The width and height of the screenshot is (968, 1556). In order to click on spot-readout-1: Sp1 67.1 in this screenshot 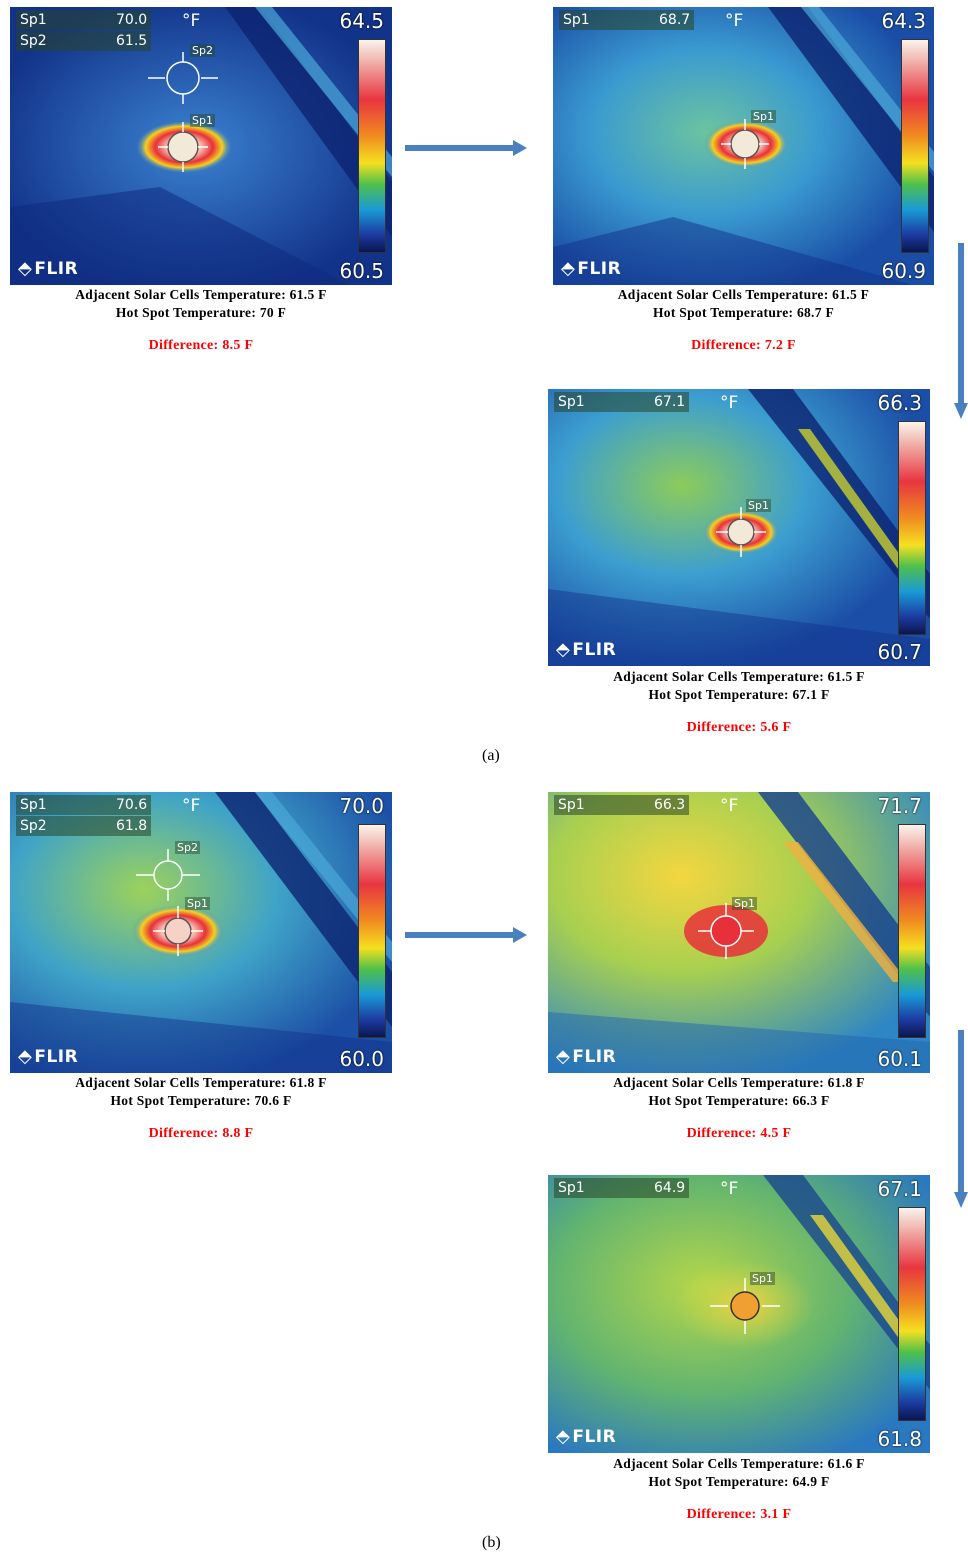, I will do `click(622, 402)`.